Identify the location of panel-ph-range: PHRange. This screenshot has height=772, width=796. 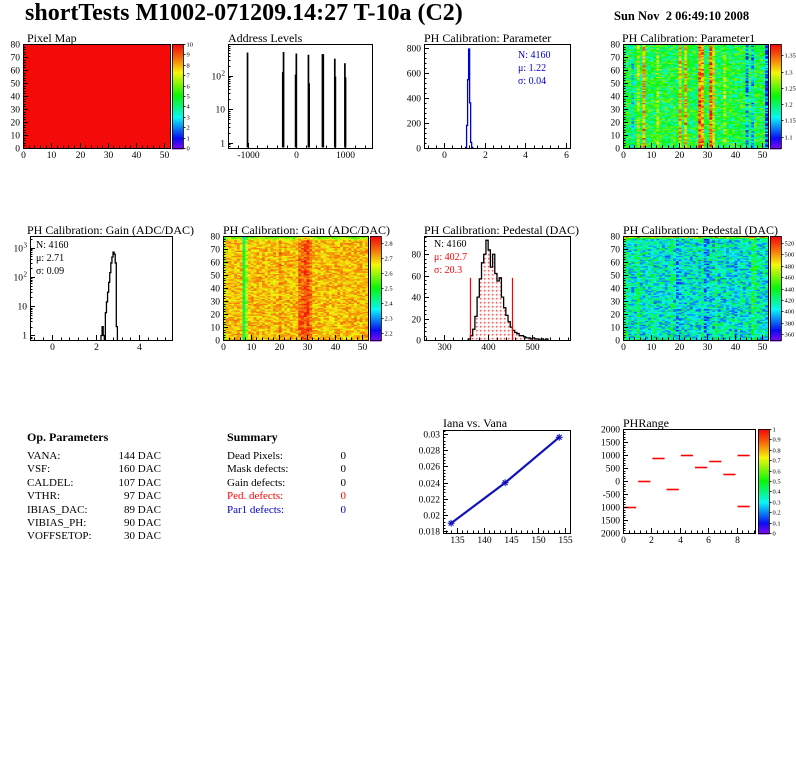
(698, 485).